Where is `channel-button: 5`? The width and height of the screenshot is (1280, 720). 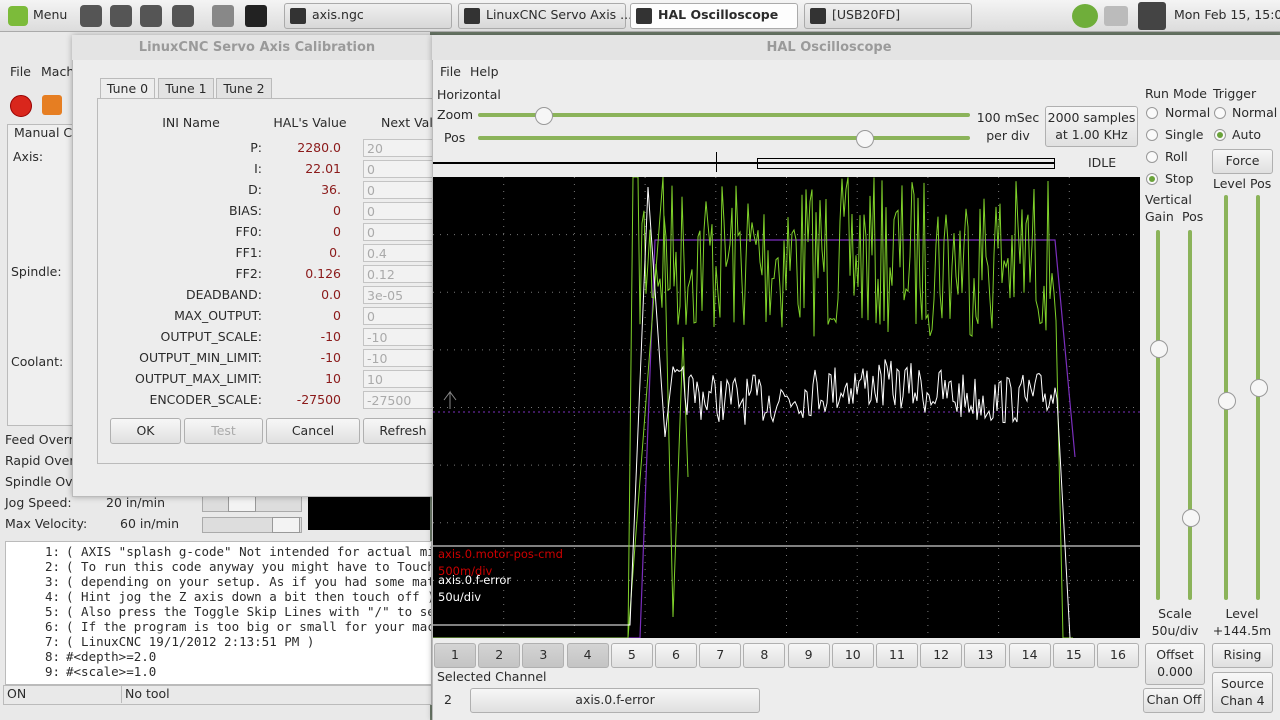 channel-button: 5 is located at coordinates (631, 655).